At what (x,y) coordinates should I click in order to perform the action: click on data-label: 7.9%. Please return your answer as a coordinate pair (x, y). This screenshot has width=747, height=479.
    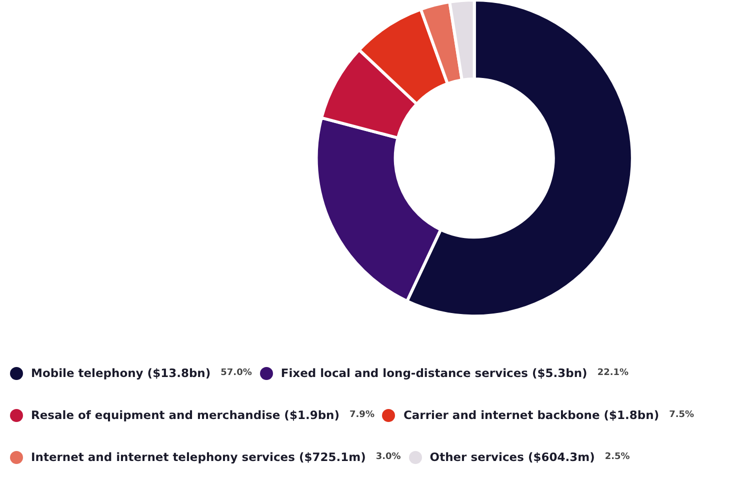
    Looking at the image, I should click on (362, 415).